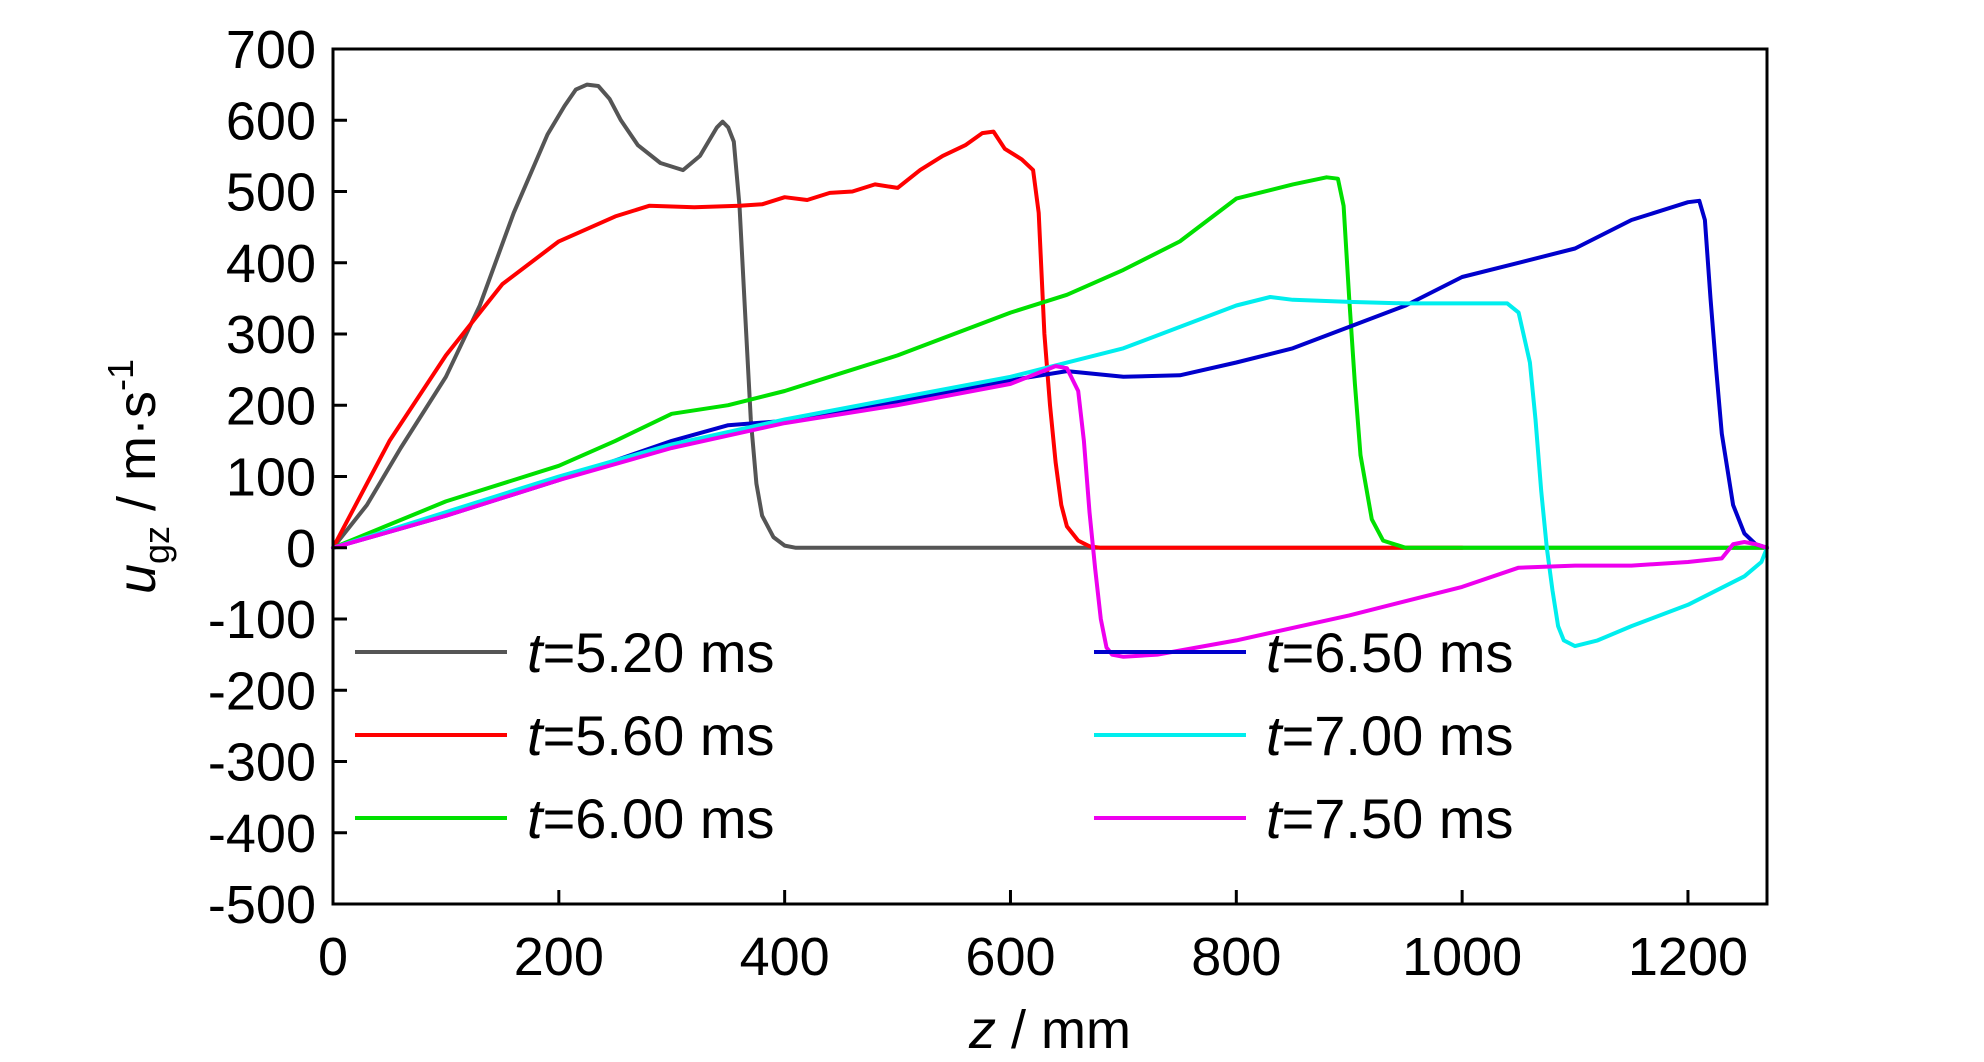  I want to click on y-tick-label: -300, so click(262, 763).